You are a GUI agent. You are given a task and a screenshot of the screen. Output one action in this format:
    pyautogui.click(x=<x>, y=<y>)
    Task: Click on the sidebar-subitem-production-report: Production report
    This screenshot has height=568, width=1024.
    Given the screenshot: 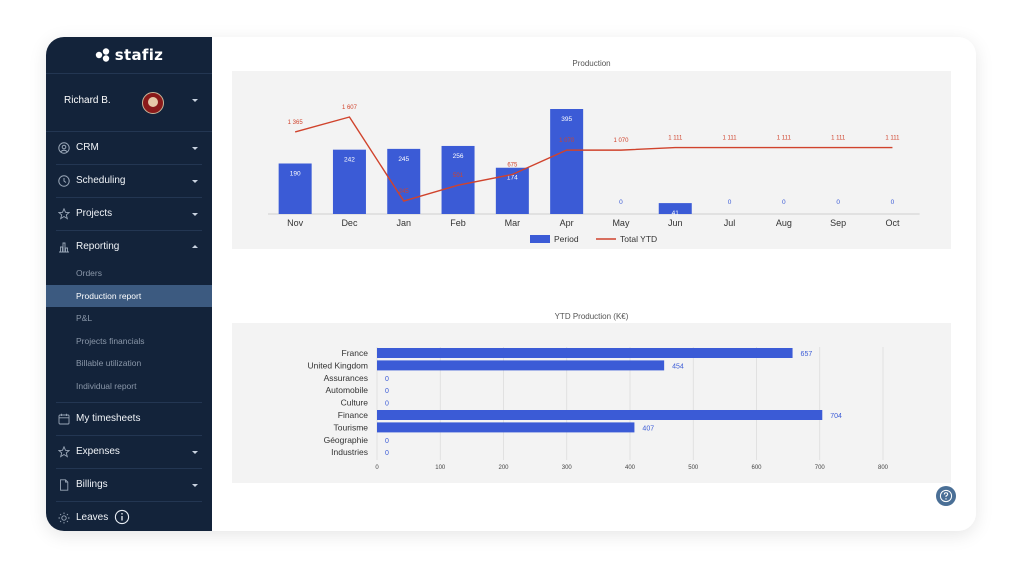 What is the action you would take?
    pyautogui.click(x=129, y=296)
    